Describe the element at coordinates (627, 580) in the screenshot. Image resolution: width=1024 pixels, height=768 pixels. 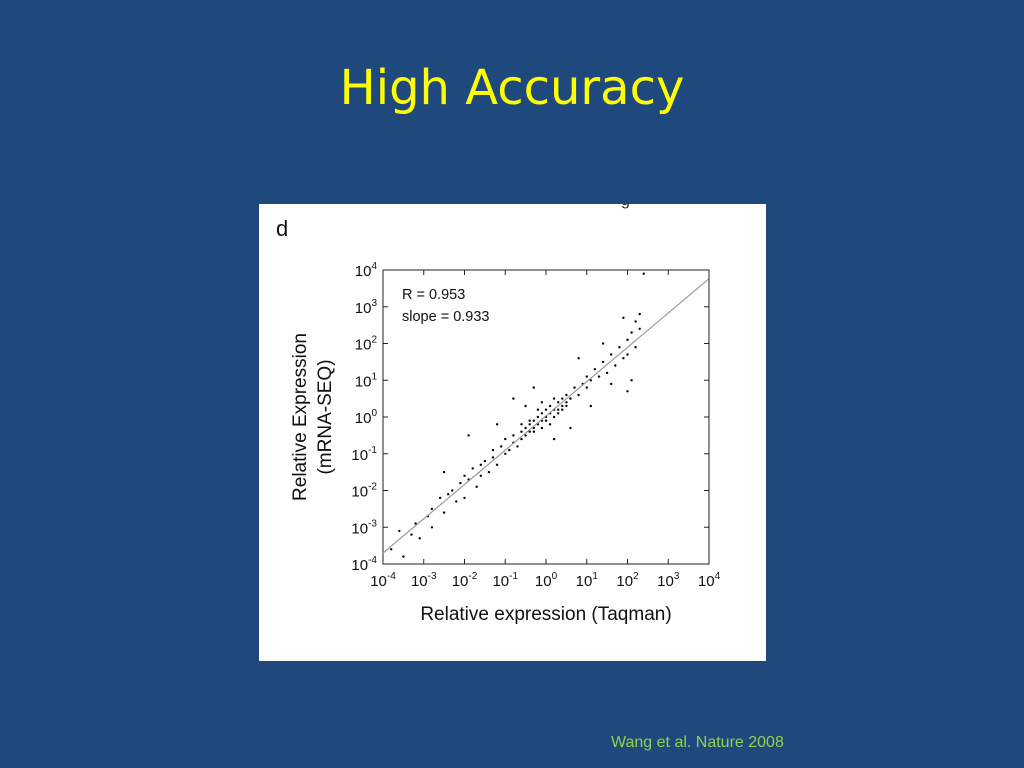
I see `x-tick-label: 10²` at that location.